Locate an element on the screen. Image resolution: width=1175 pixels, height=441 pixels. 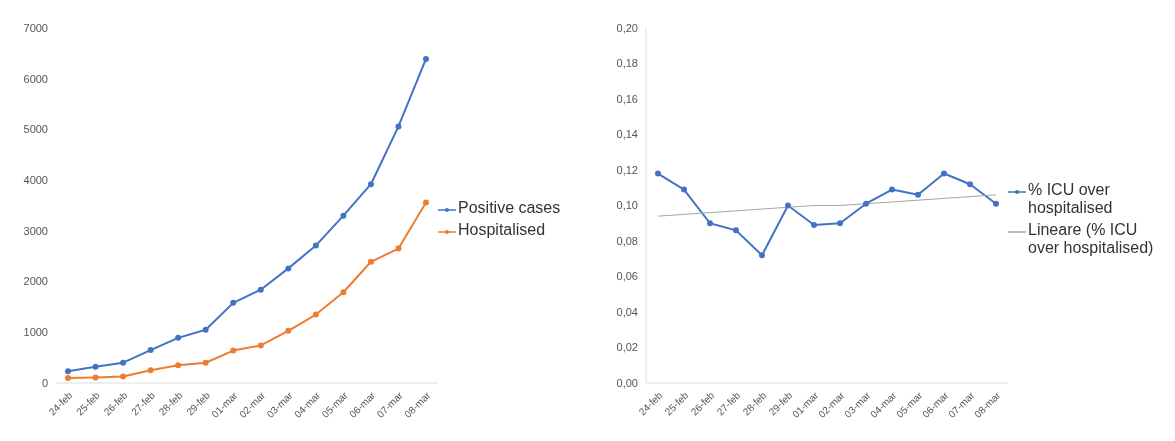
y-tick-label: 6000 is located at coordinates (35, 78).